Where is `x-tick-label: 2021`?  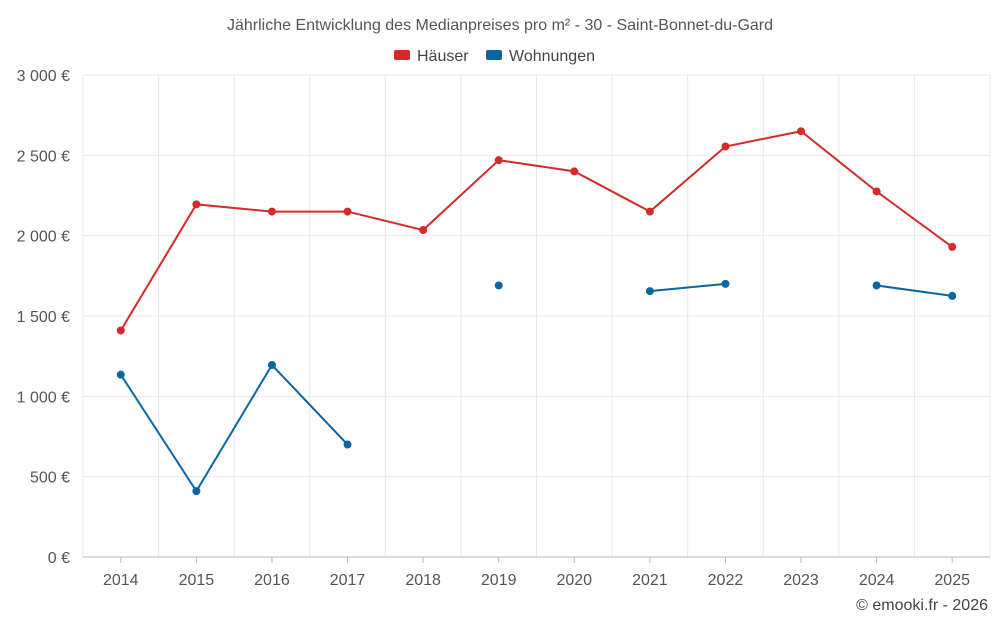 x-tick-label: 2021 is located at coordinates (650, 580).